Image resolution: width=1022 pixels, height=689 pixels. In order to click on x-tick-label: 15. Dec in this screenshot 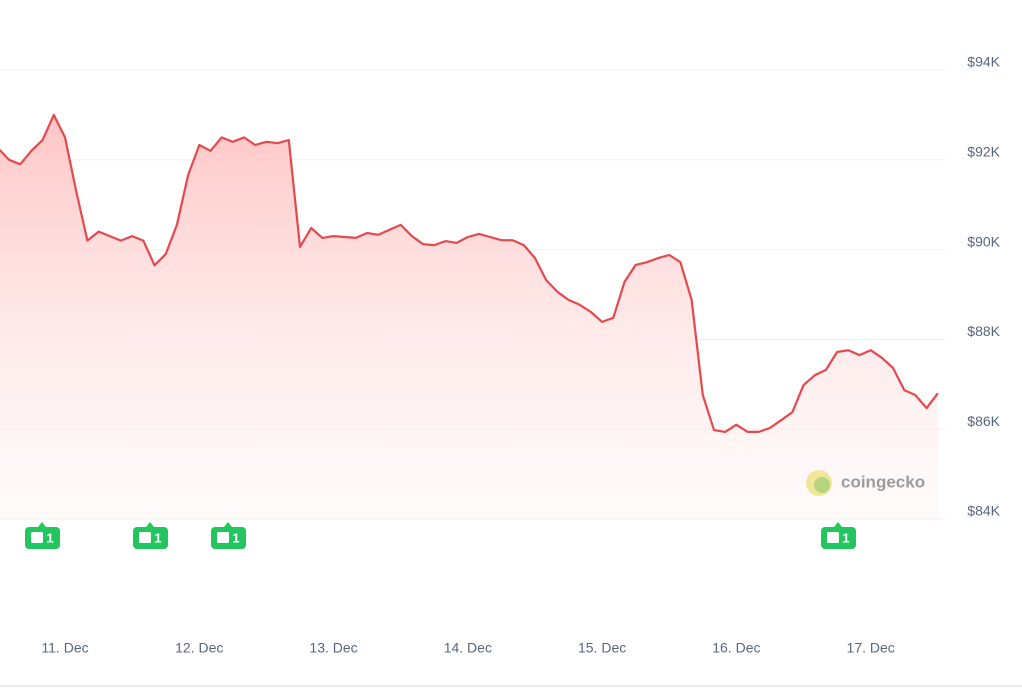, I will do `click(602, 648)`.